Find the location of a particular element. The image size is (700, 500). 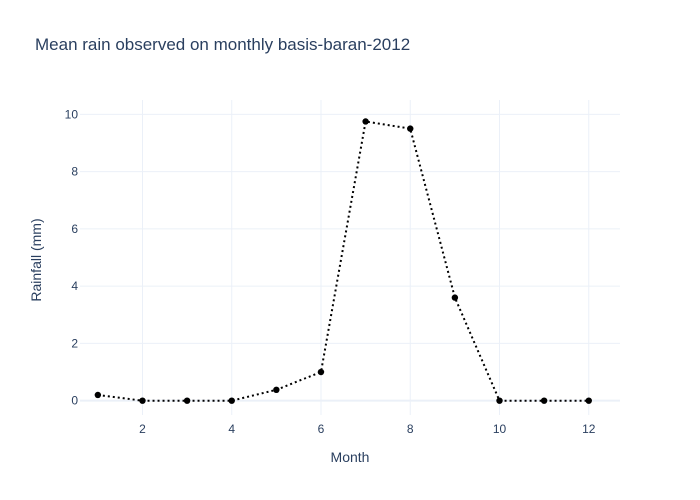

x-tick-label: 10 is located at coordinates (500, 429).